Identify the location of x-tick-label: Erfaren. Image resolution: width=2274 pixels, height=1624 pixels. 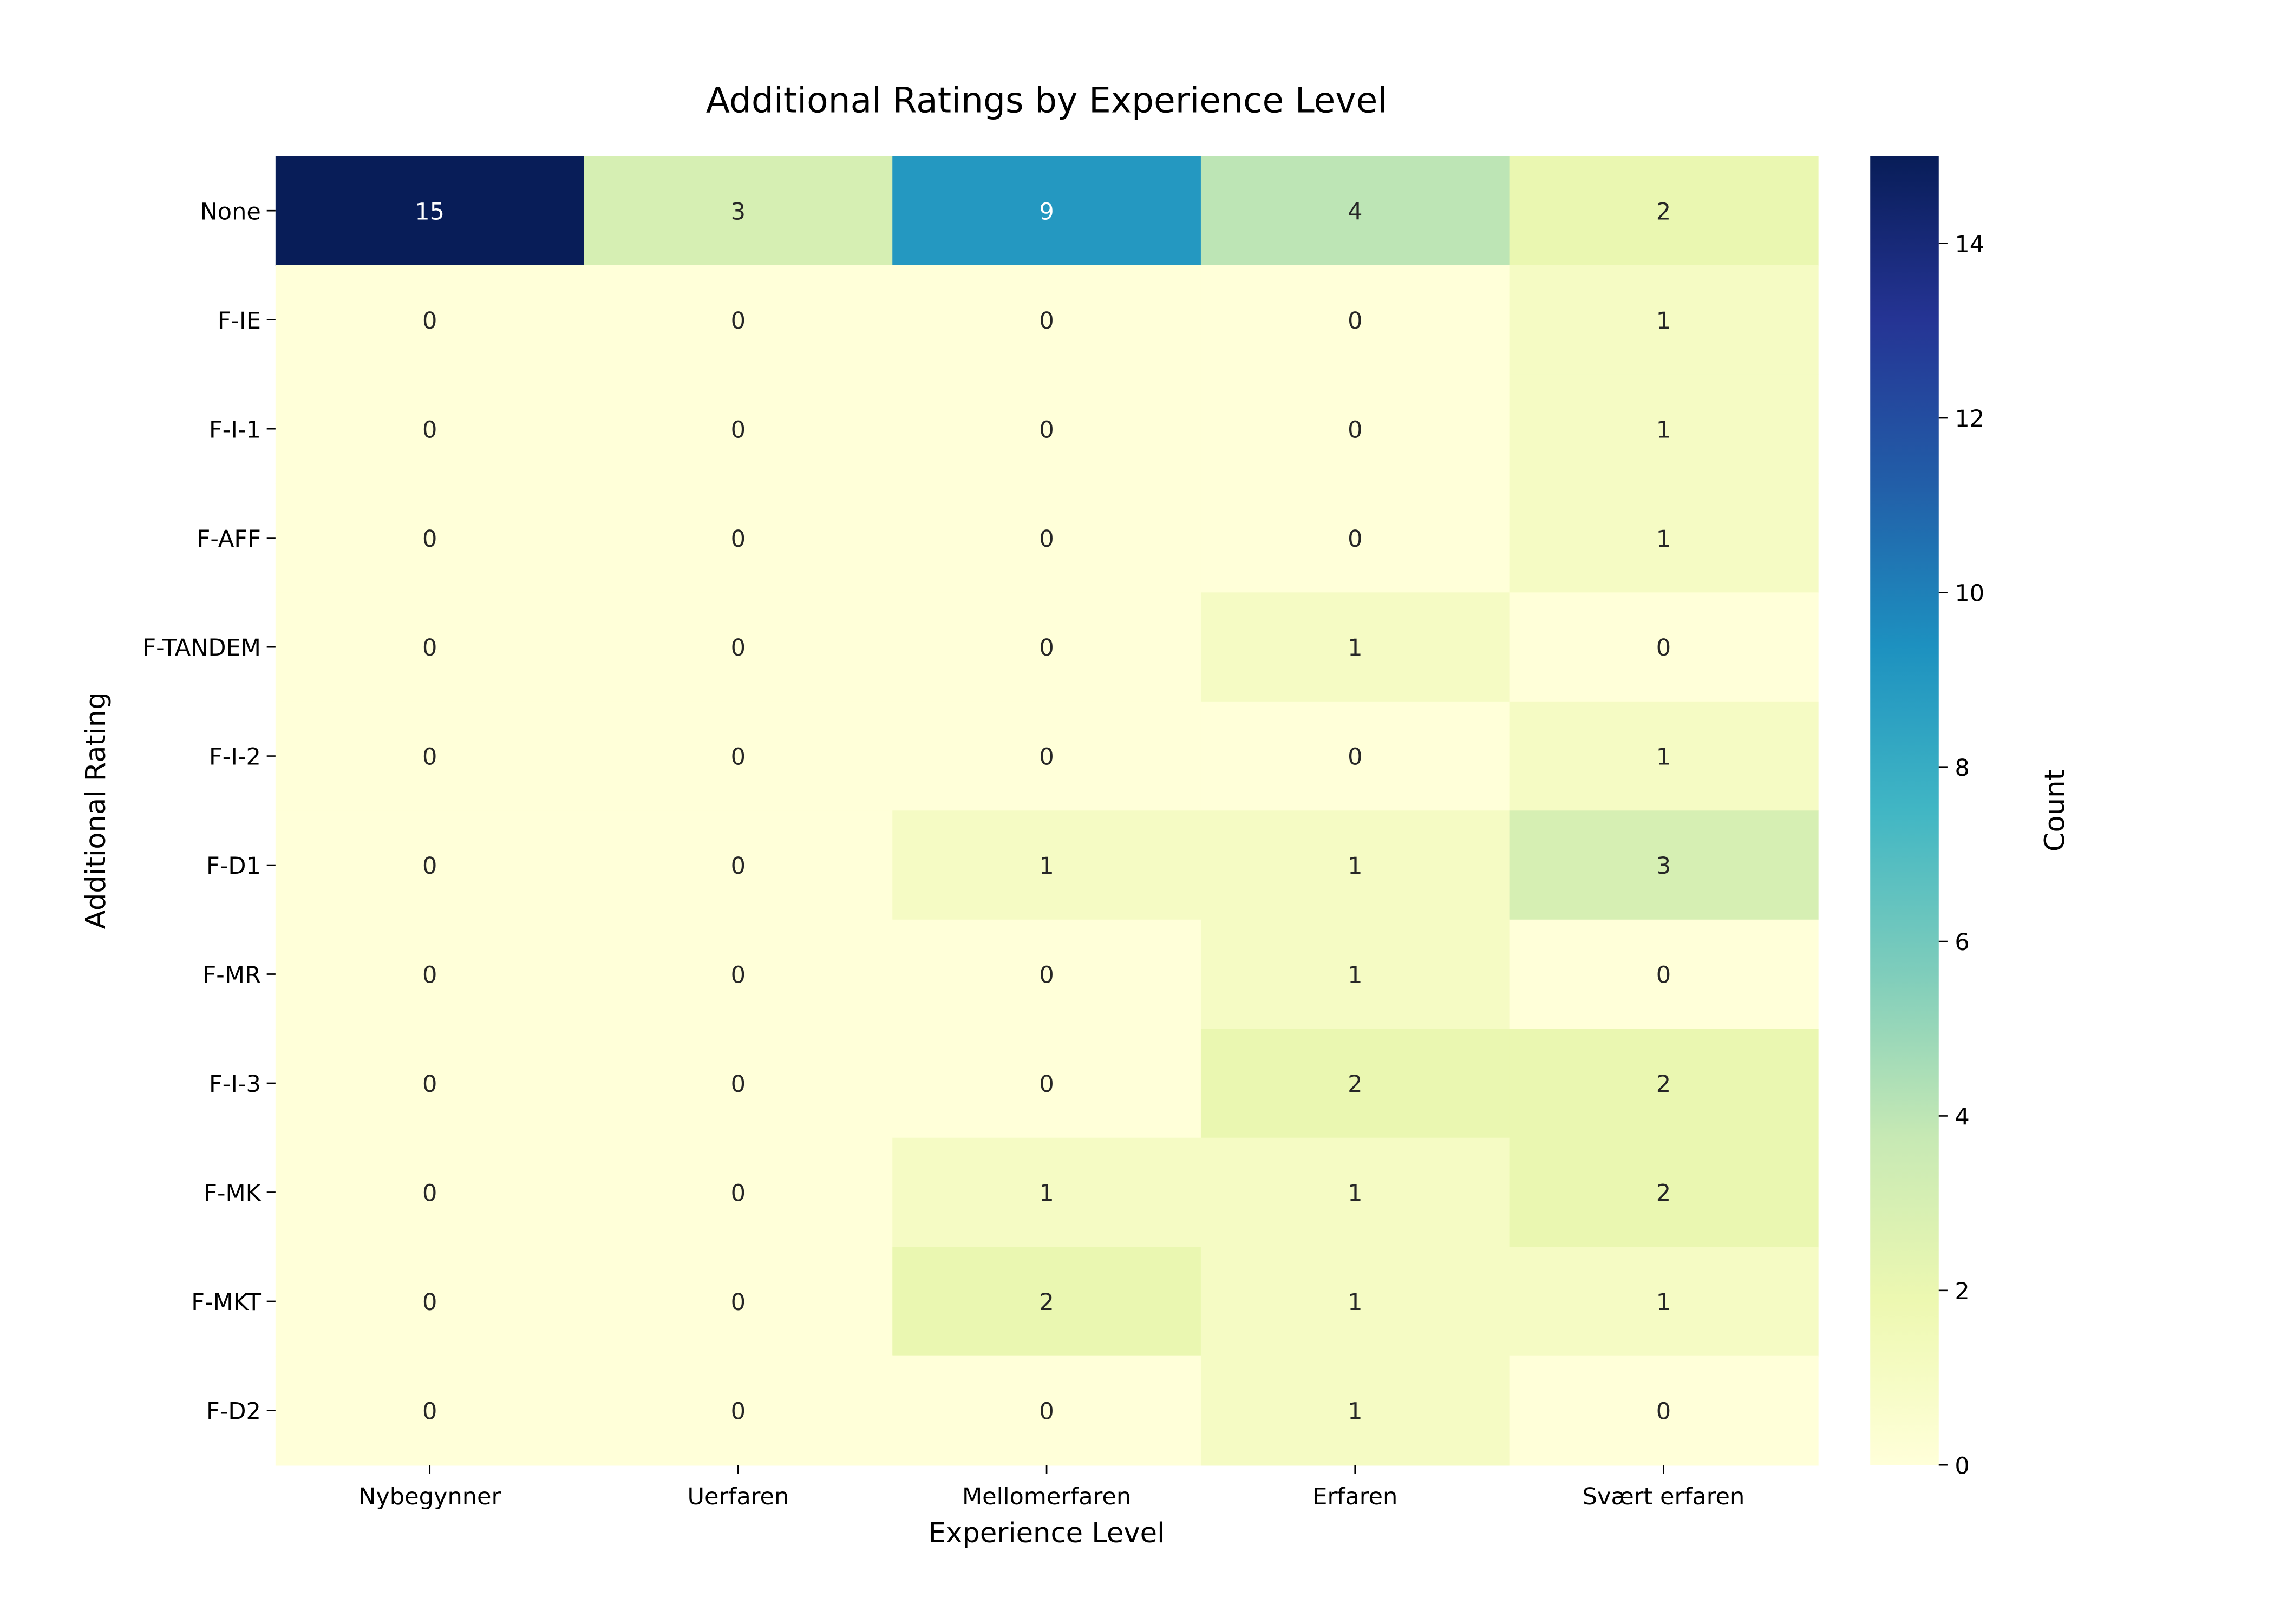
(1355, 1496).